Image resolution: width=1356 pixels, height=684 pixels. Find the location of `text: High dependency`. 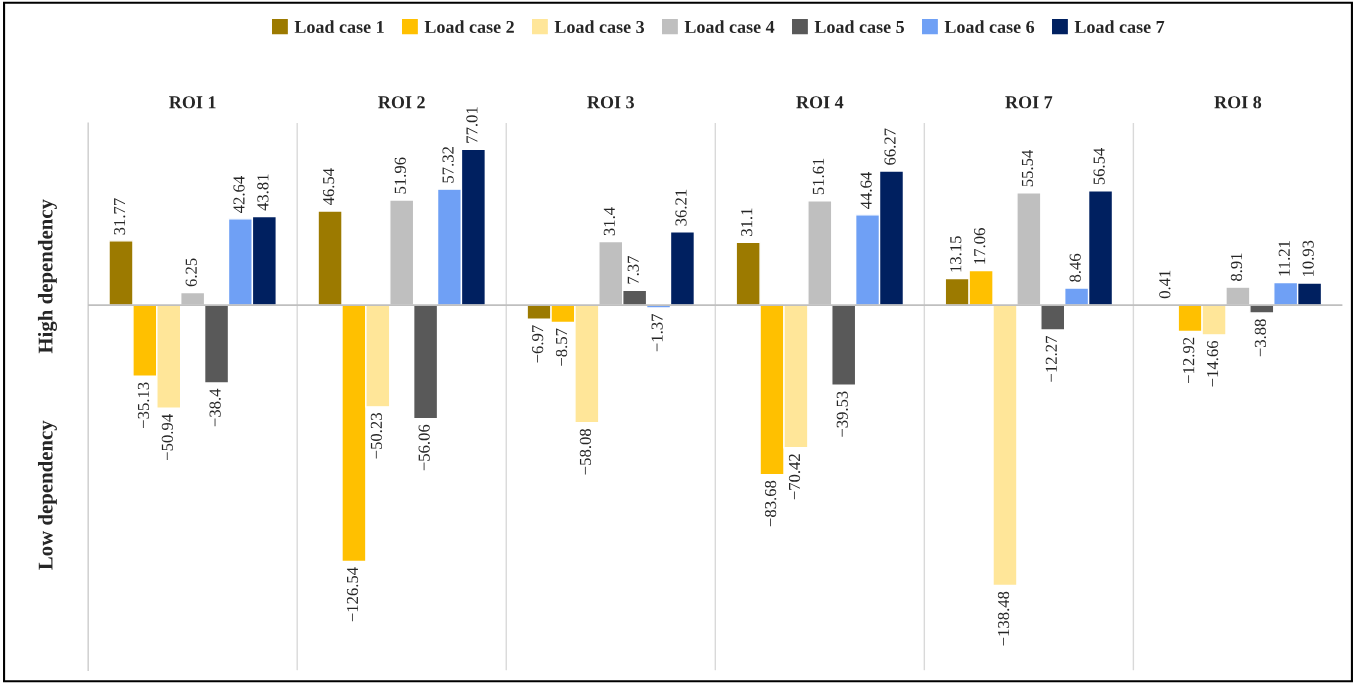

text: High dependency is located at coordinates (47, 276).